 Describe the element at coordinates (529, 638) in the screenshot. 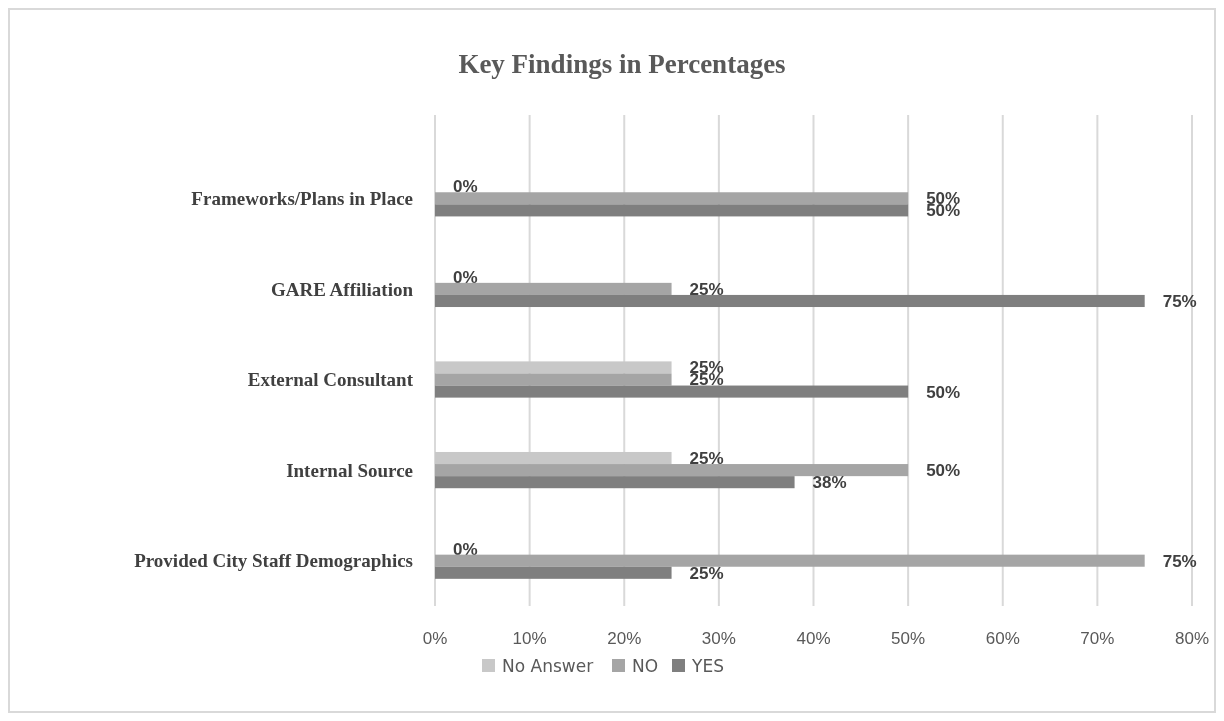

I see `x-tick-label: 10%` at that location.